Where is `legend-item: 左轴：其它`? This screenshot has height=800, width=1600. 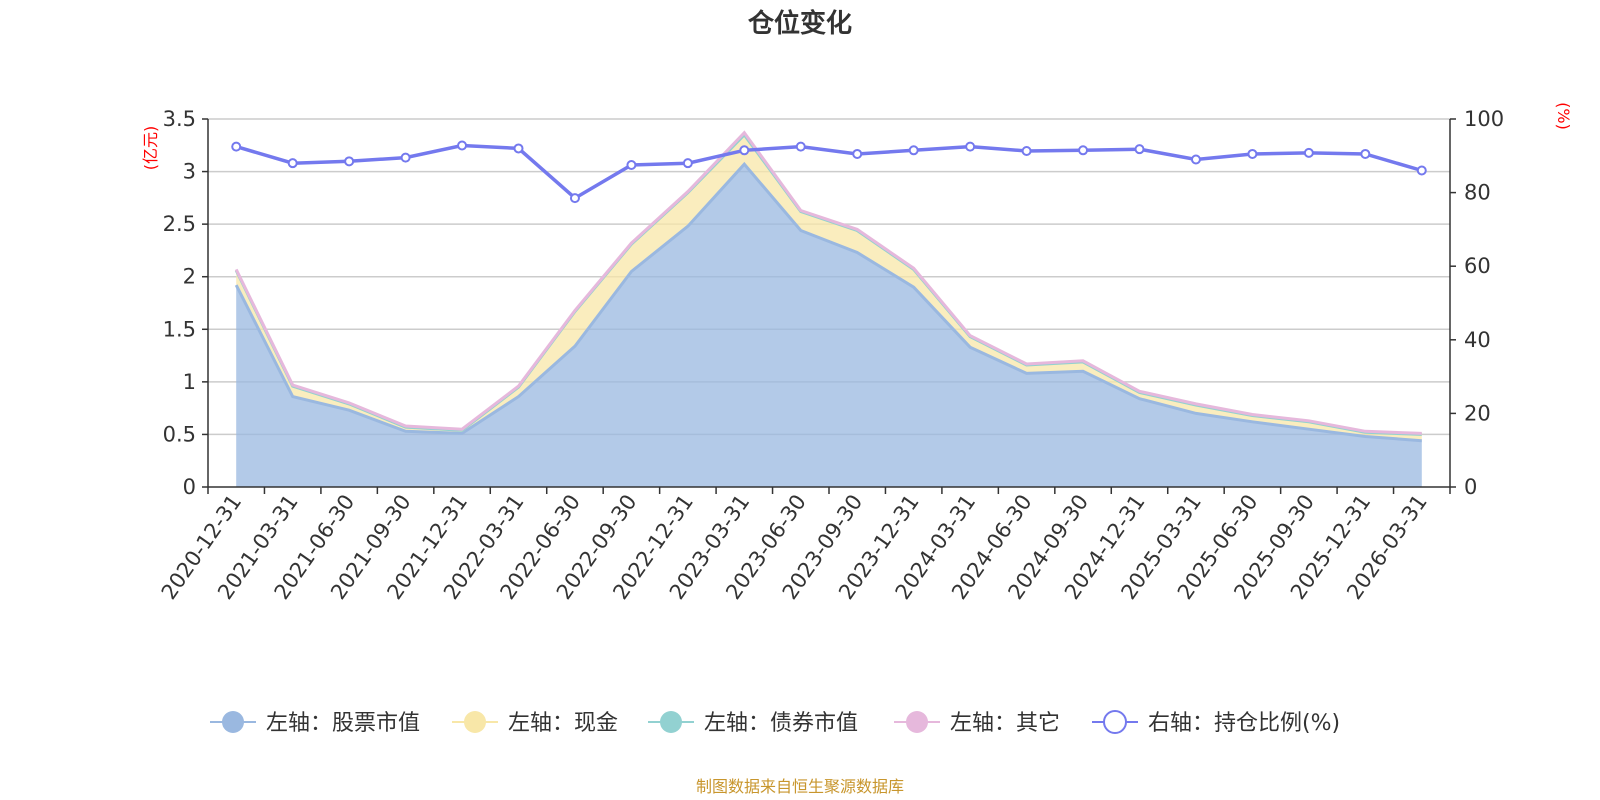
legend-item: 左轴：其它 is located at coordinates (977, 723).